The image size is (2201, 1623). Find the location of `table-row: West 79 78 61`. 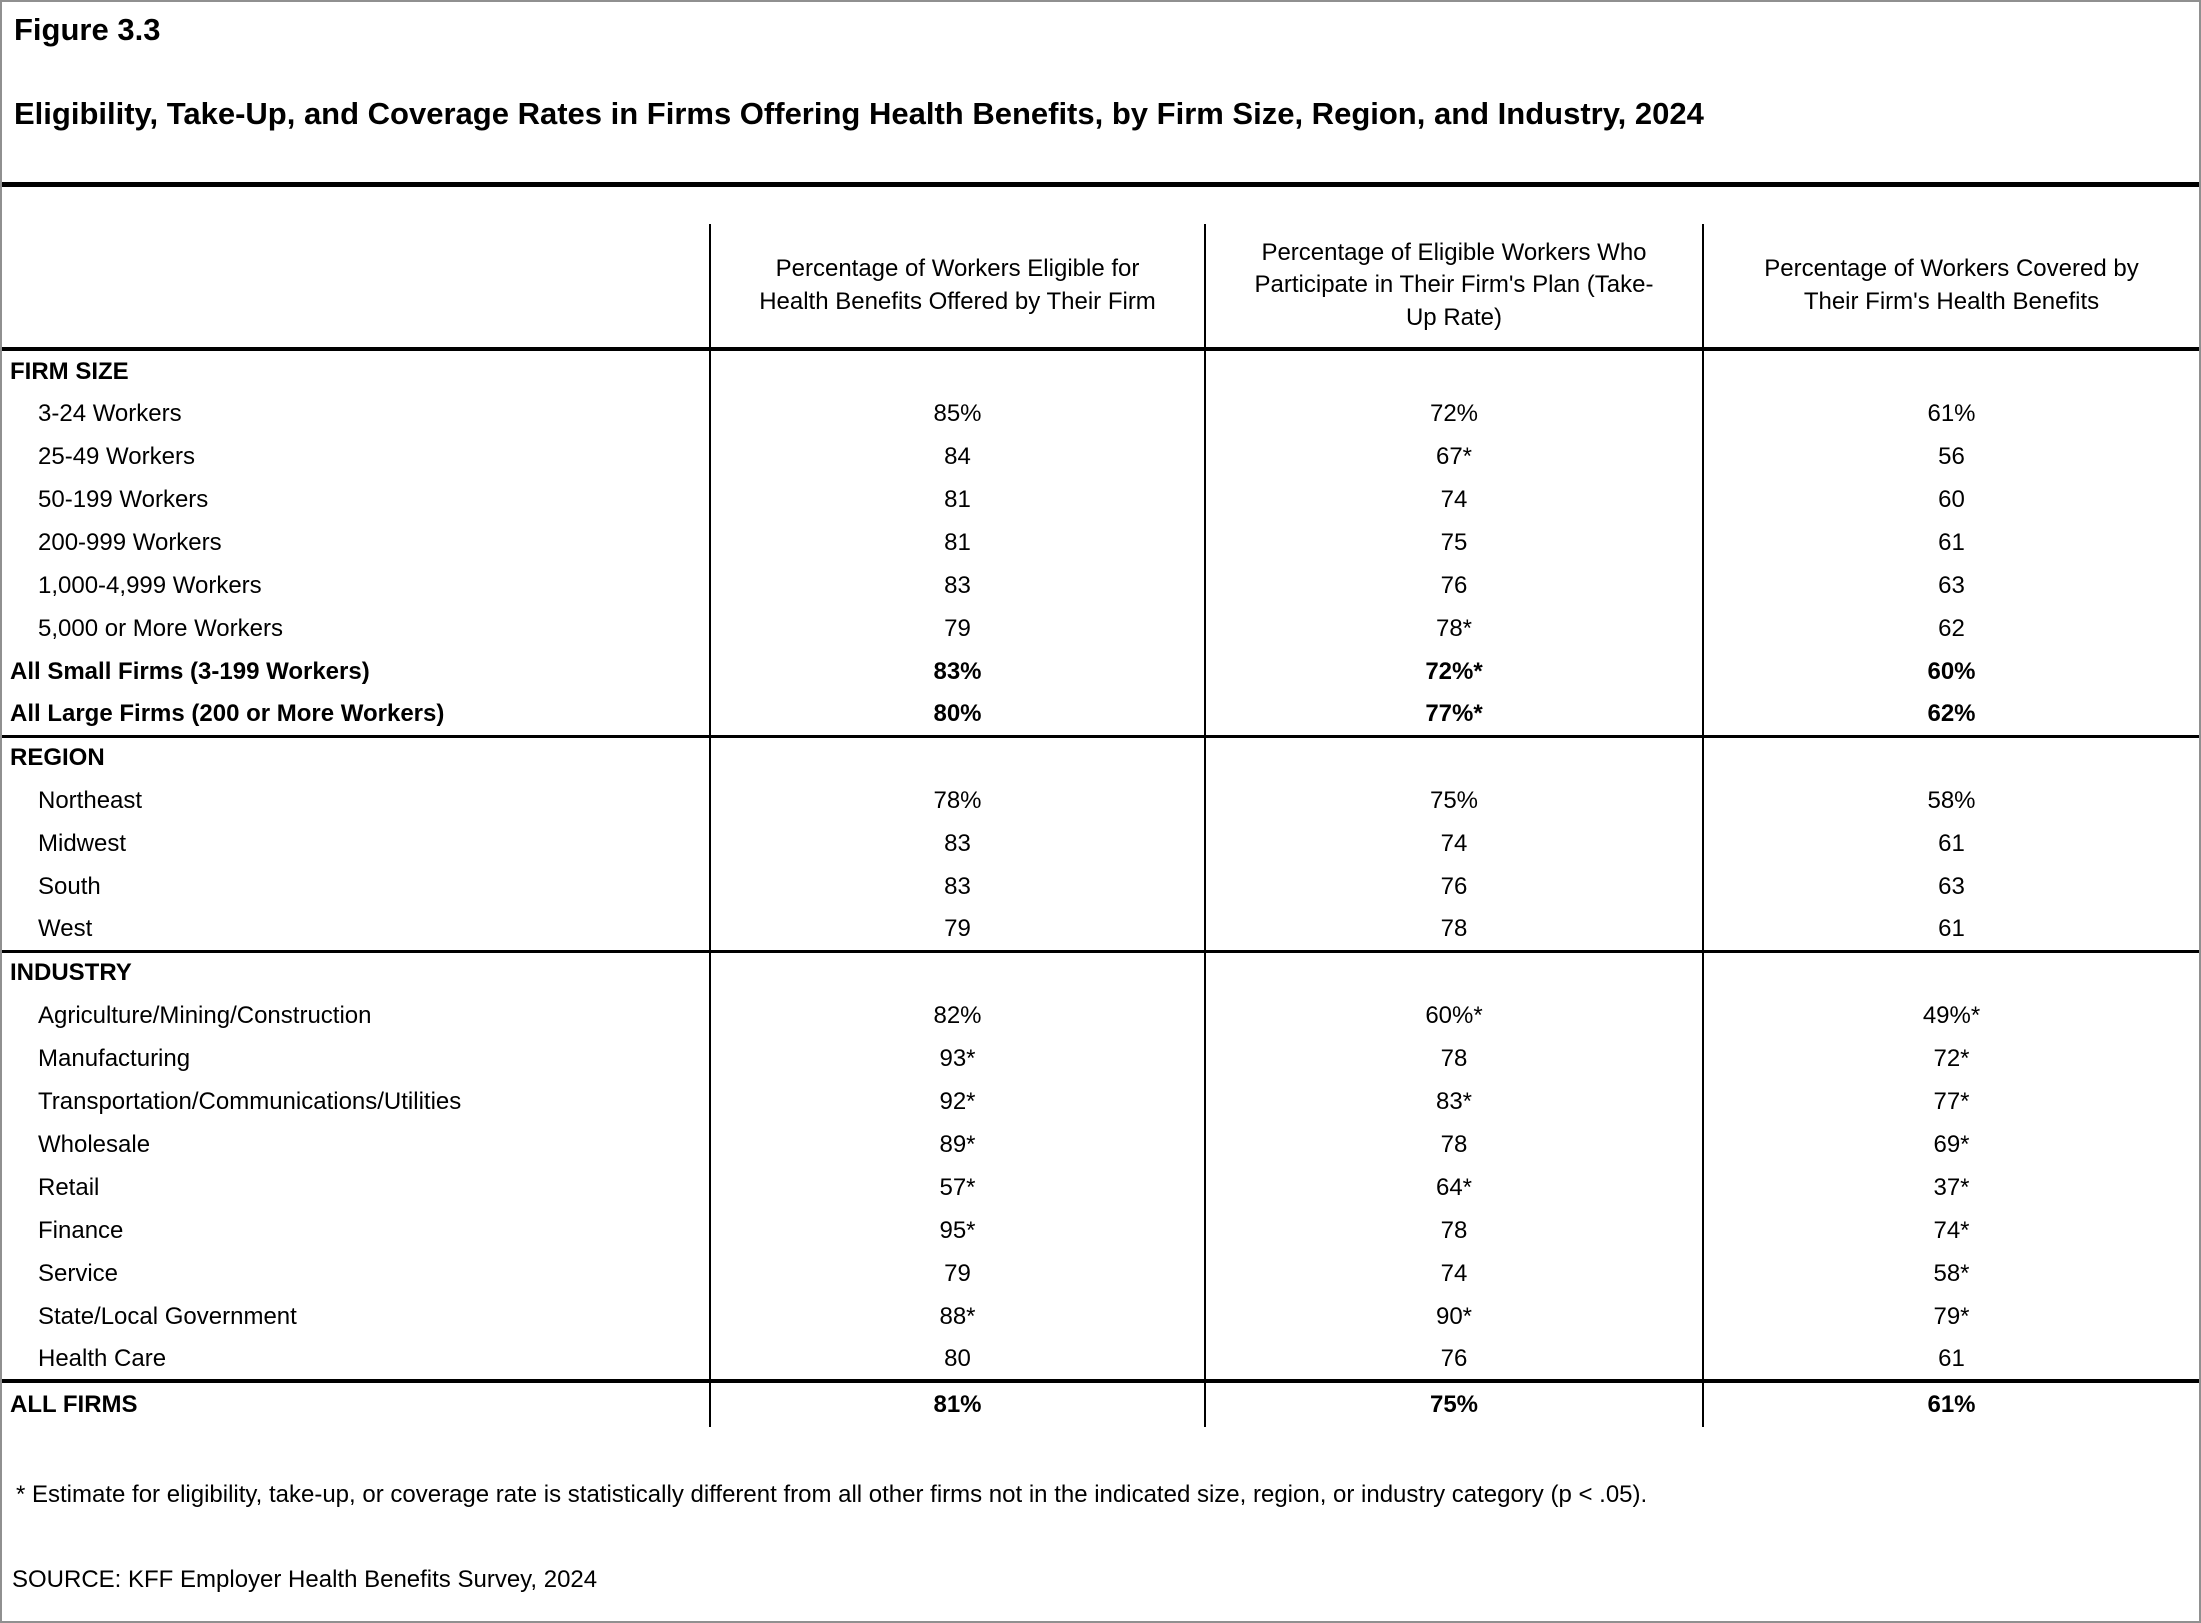

table-row: West 79 78 61 is located at coordinates (1100, 930).